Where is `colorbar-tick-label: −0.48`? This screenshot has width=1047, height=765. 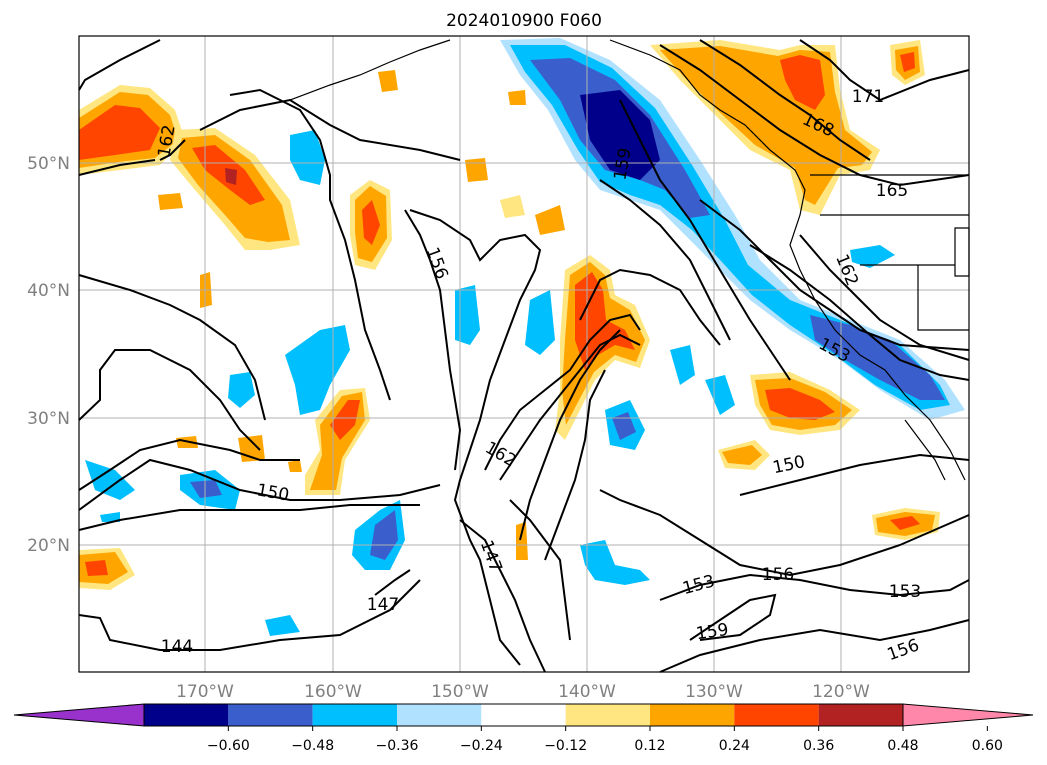 colorbar-tick-label: −0.48 is located at coordinates (312, 746).